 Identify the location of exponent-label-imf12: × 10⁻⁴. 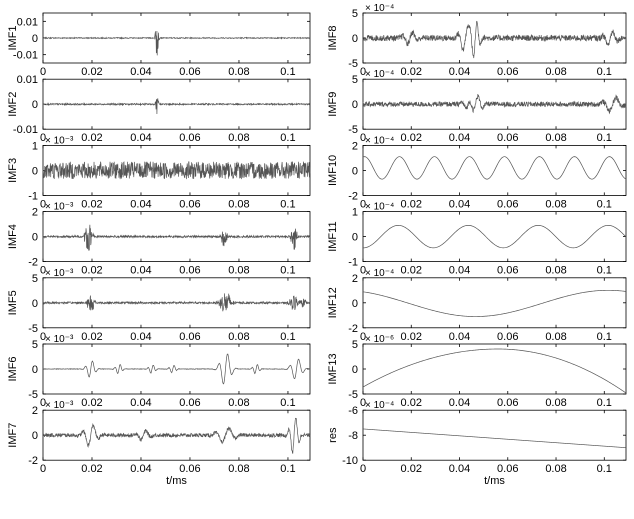
(379, 273).